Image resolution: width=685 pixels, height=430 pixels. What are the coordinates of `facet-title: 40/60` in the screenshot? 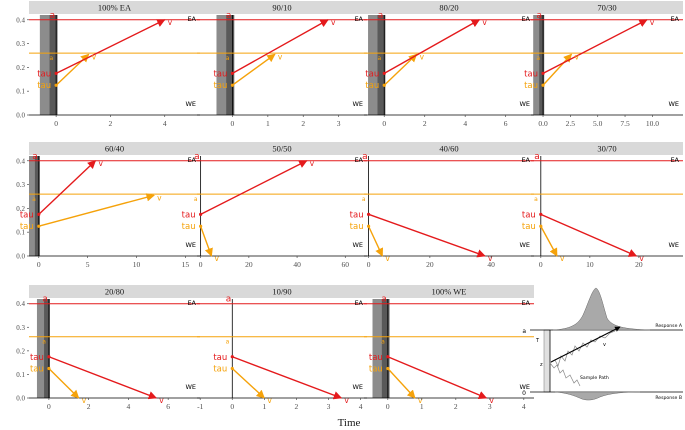 It's located at (448, 149).